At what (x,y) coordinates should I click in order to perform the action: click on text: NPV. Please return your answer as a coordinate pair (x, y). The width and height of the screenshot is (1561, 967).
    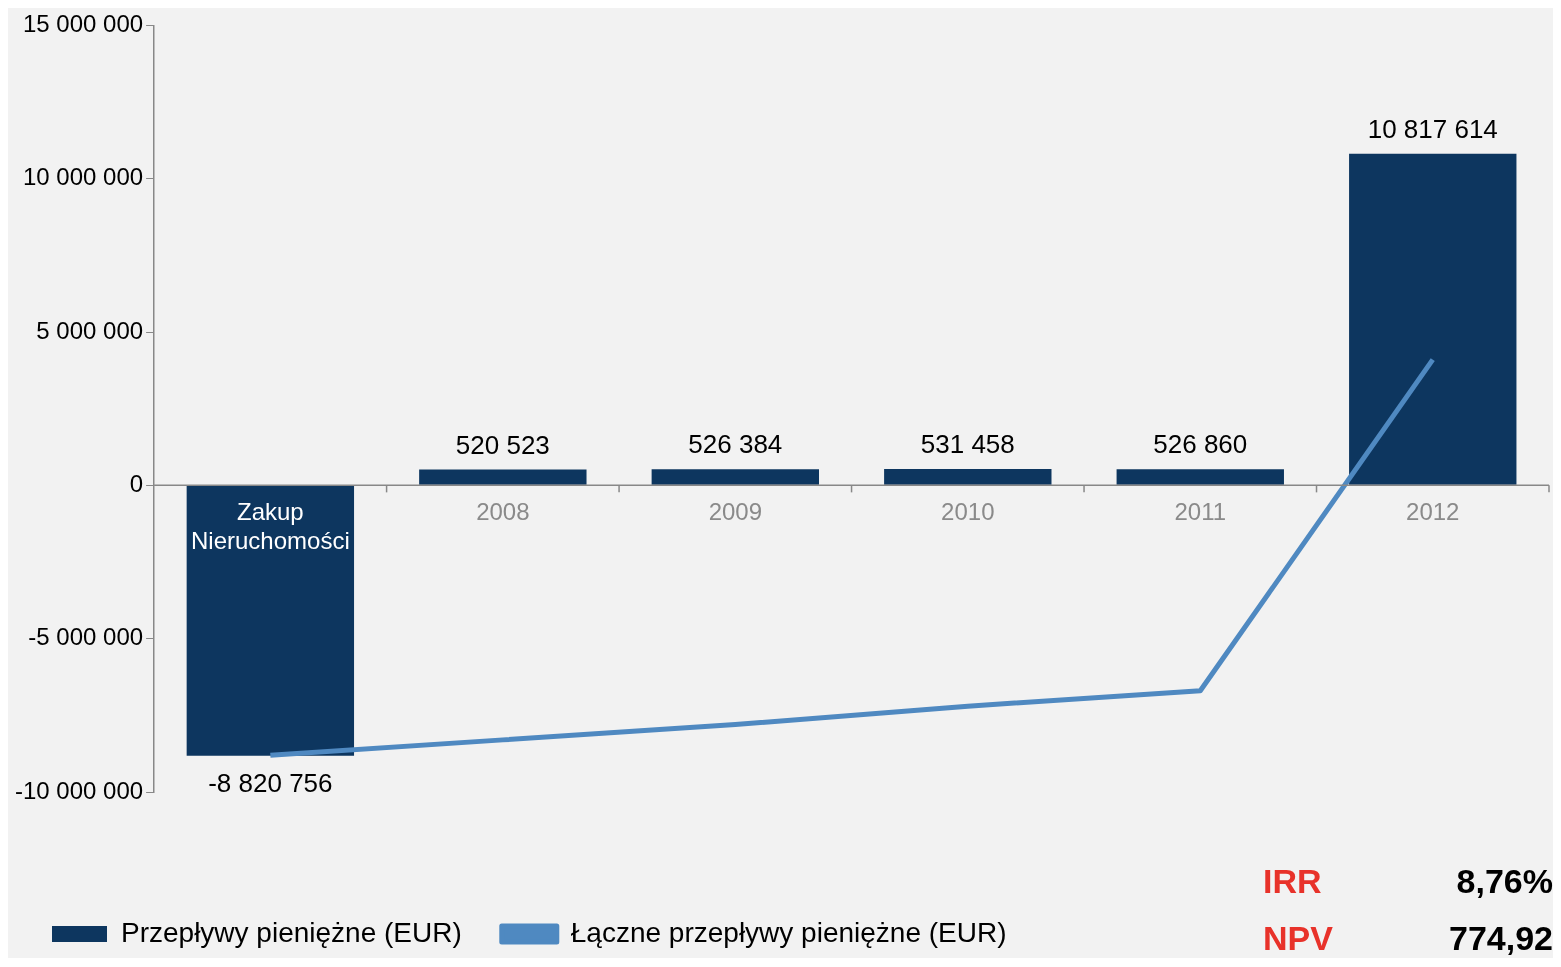
    Looking at the image, I should click on (1298, 938).